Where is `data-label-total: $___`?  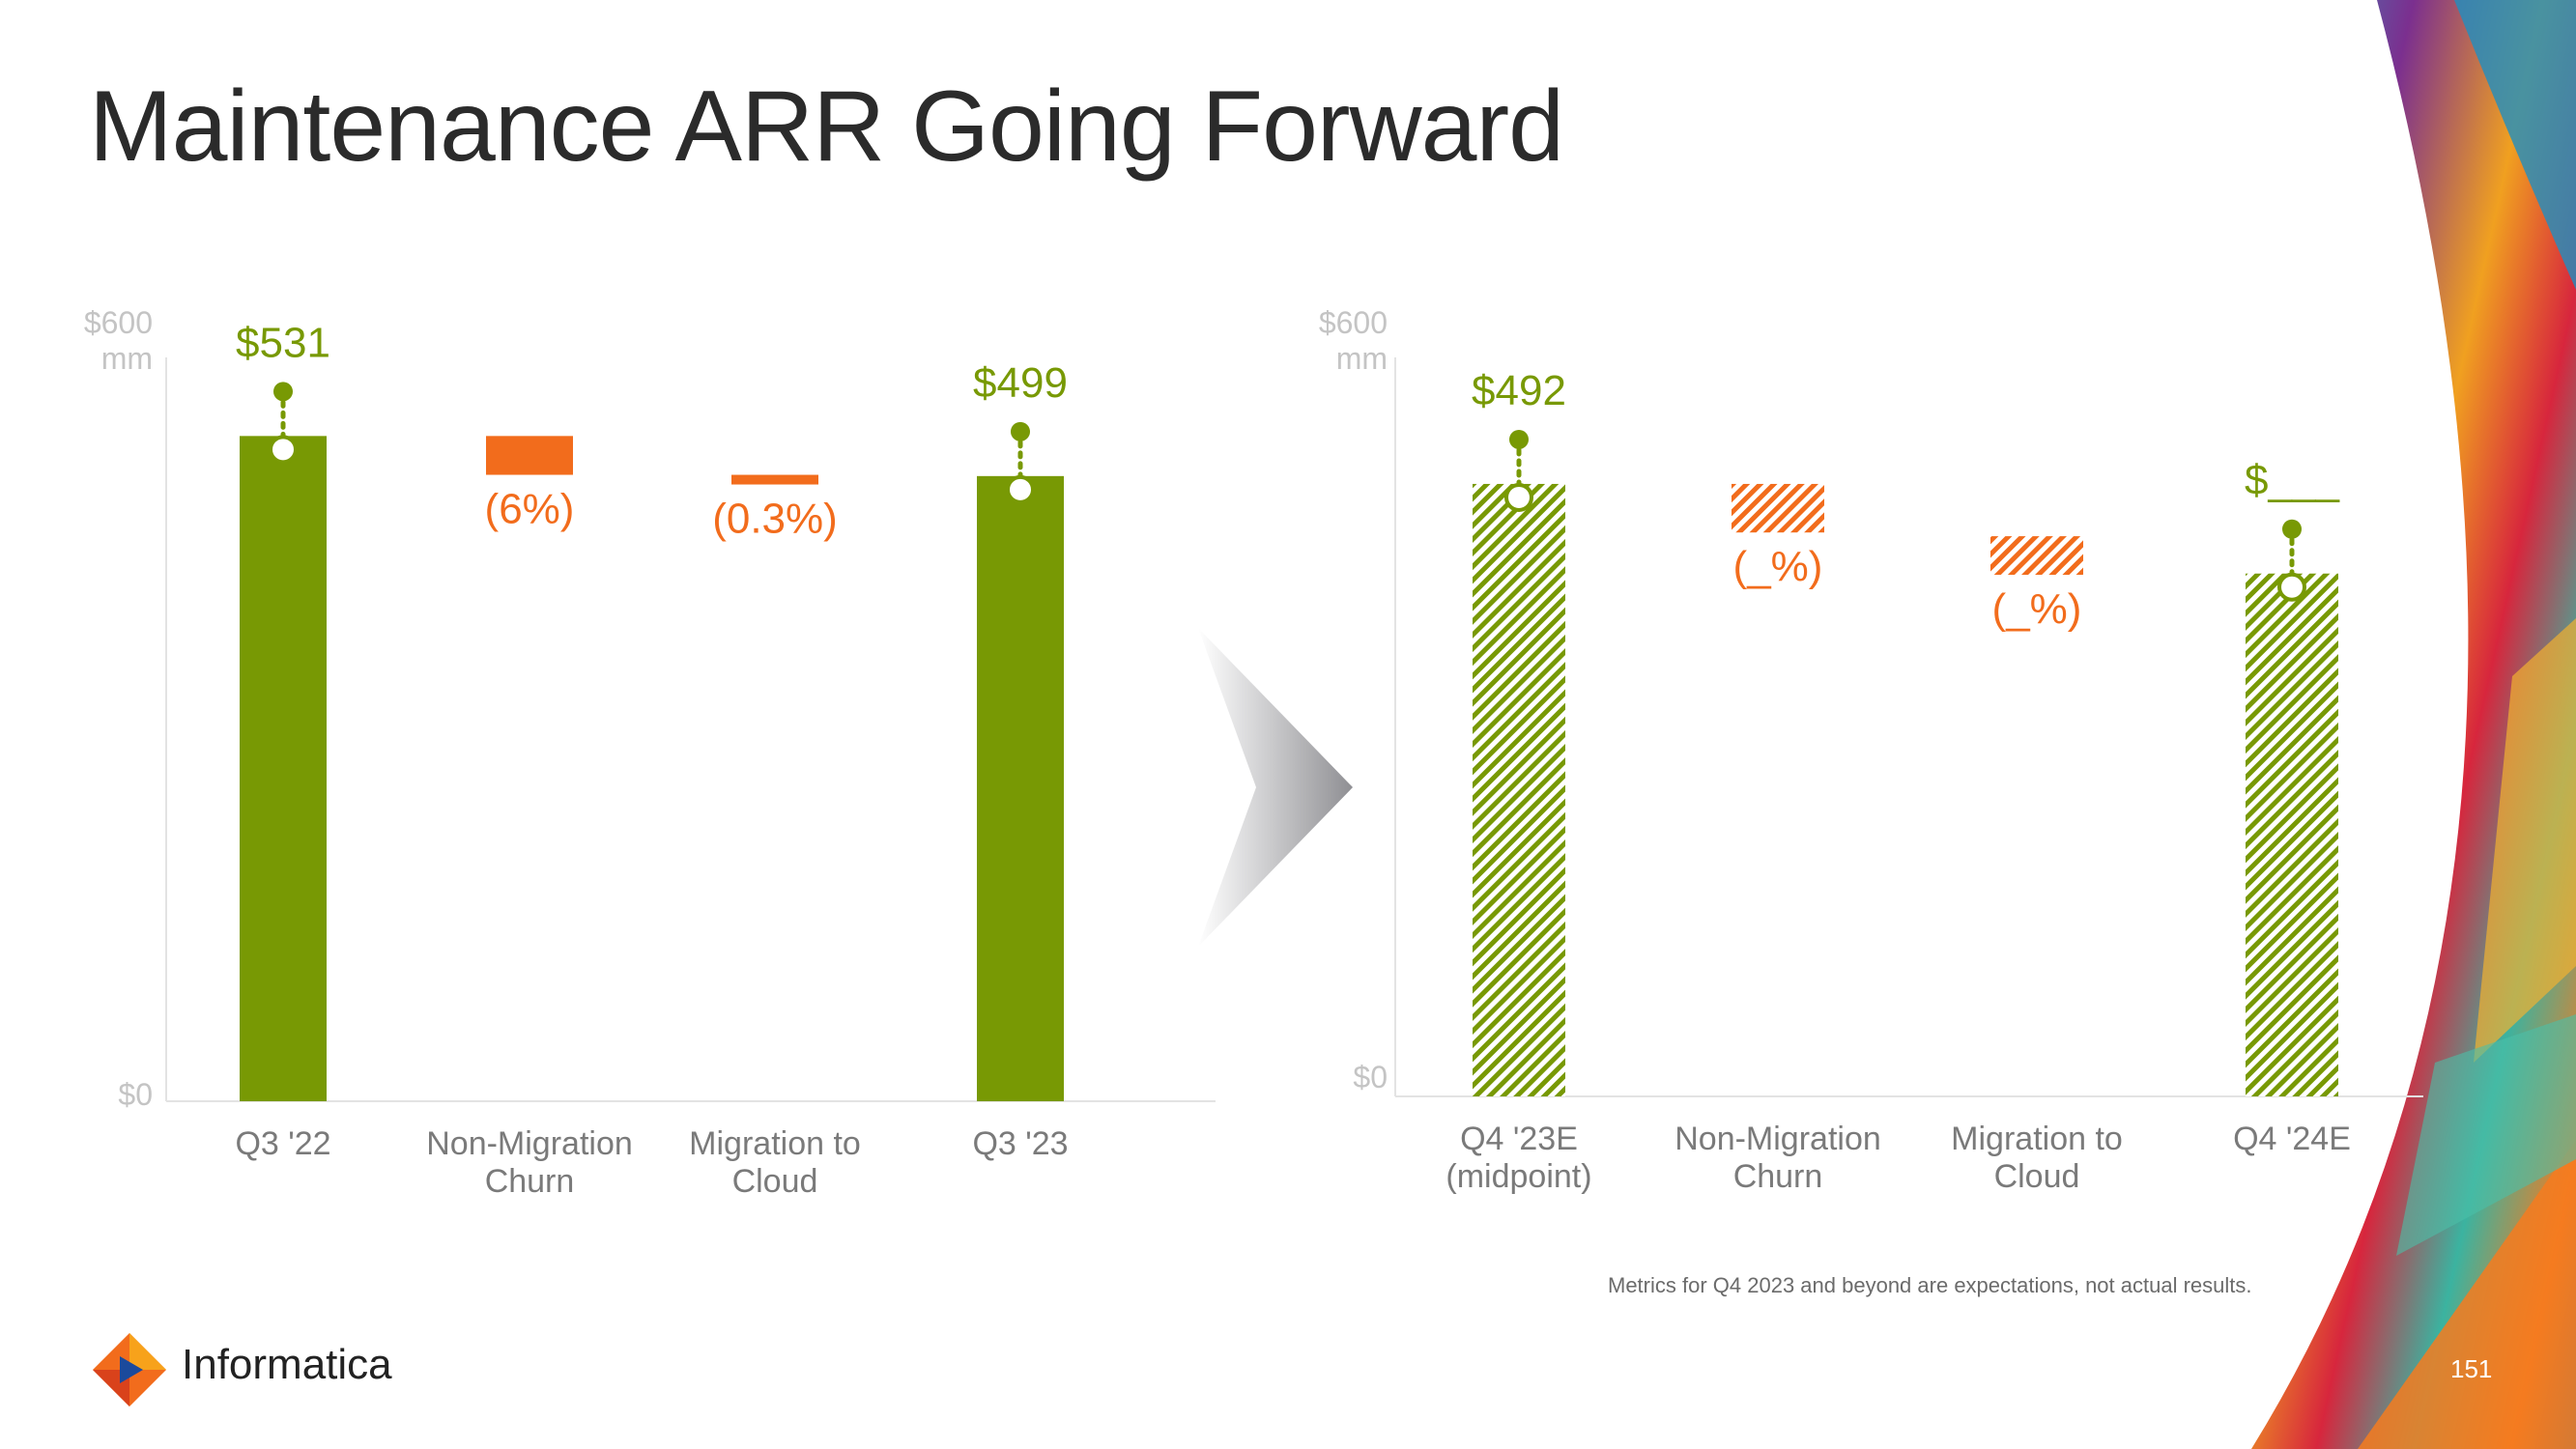
data-label-total: $___ is located at coordinates (2292, 480).